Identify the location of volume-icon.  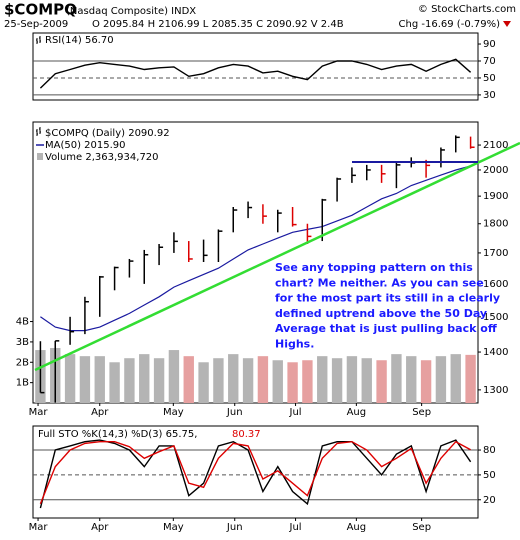
(40, 156).